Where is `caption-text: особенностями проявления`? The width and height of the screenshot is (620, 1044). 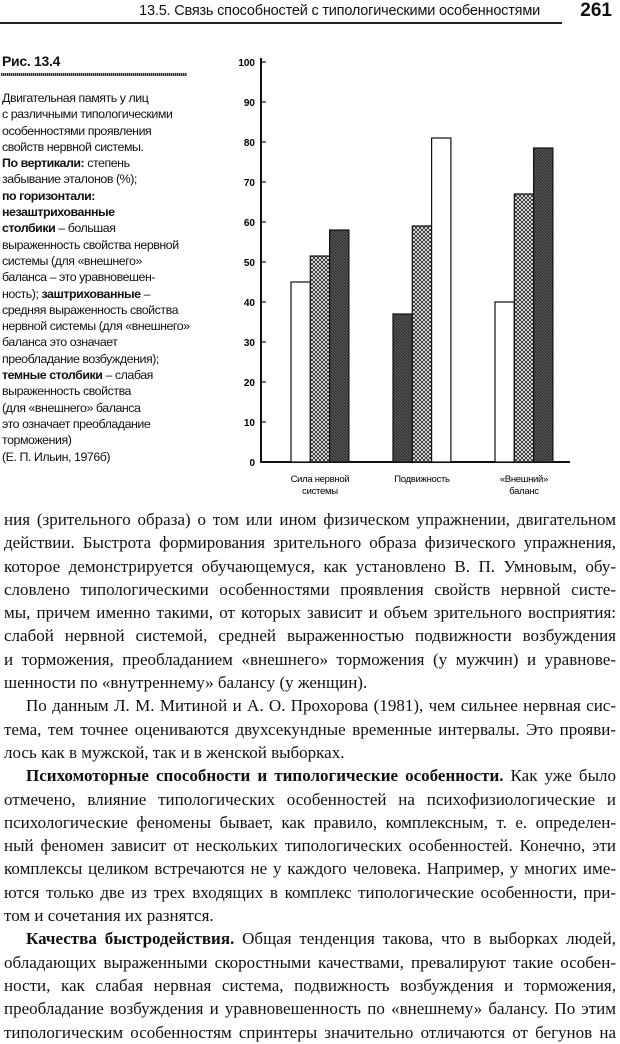 caption-text: особенностями проявления is located at coordinates (77, 130).